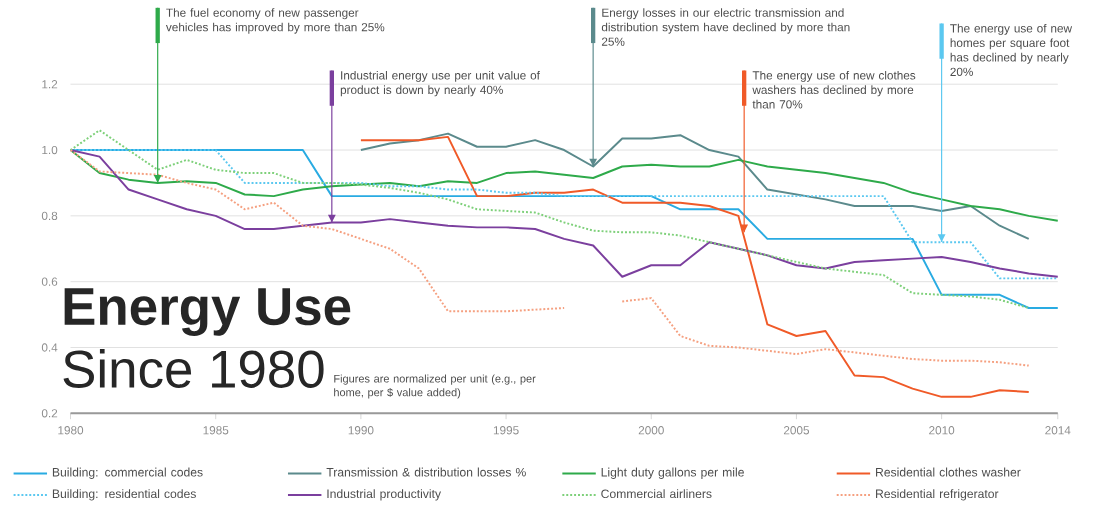 The image size is (1116, 528). I want to click on text: Energy Use, so click(207, 311).